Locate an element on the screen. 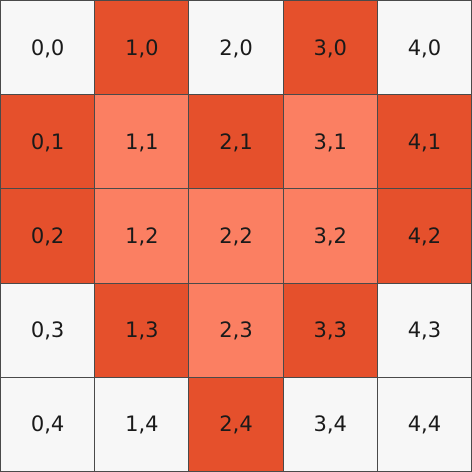 The height and width of the screenshot is (472, 472). grid-cell: 2,2 is located at coordinates (236, 236).